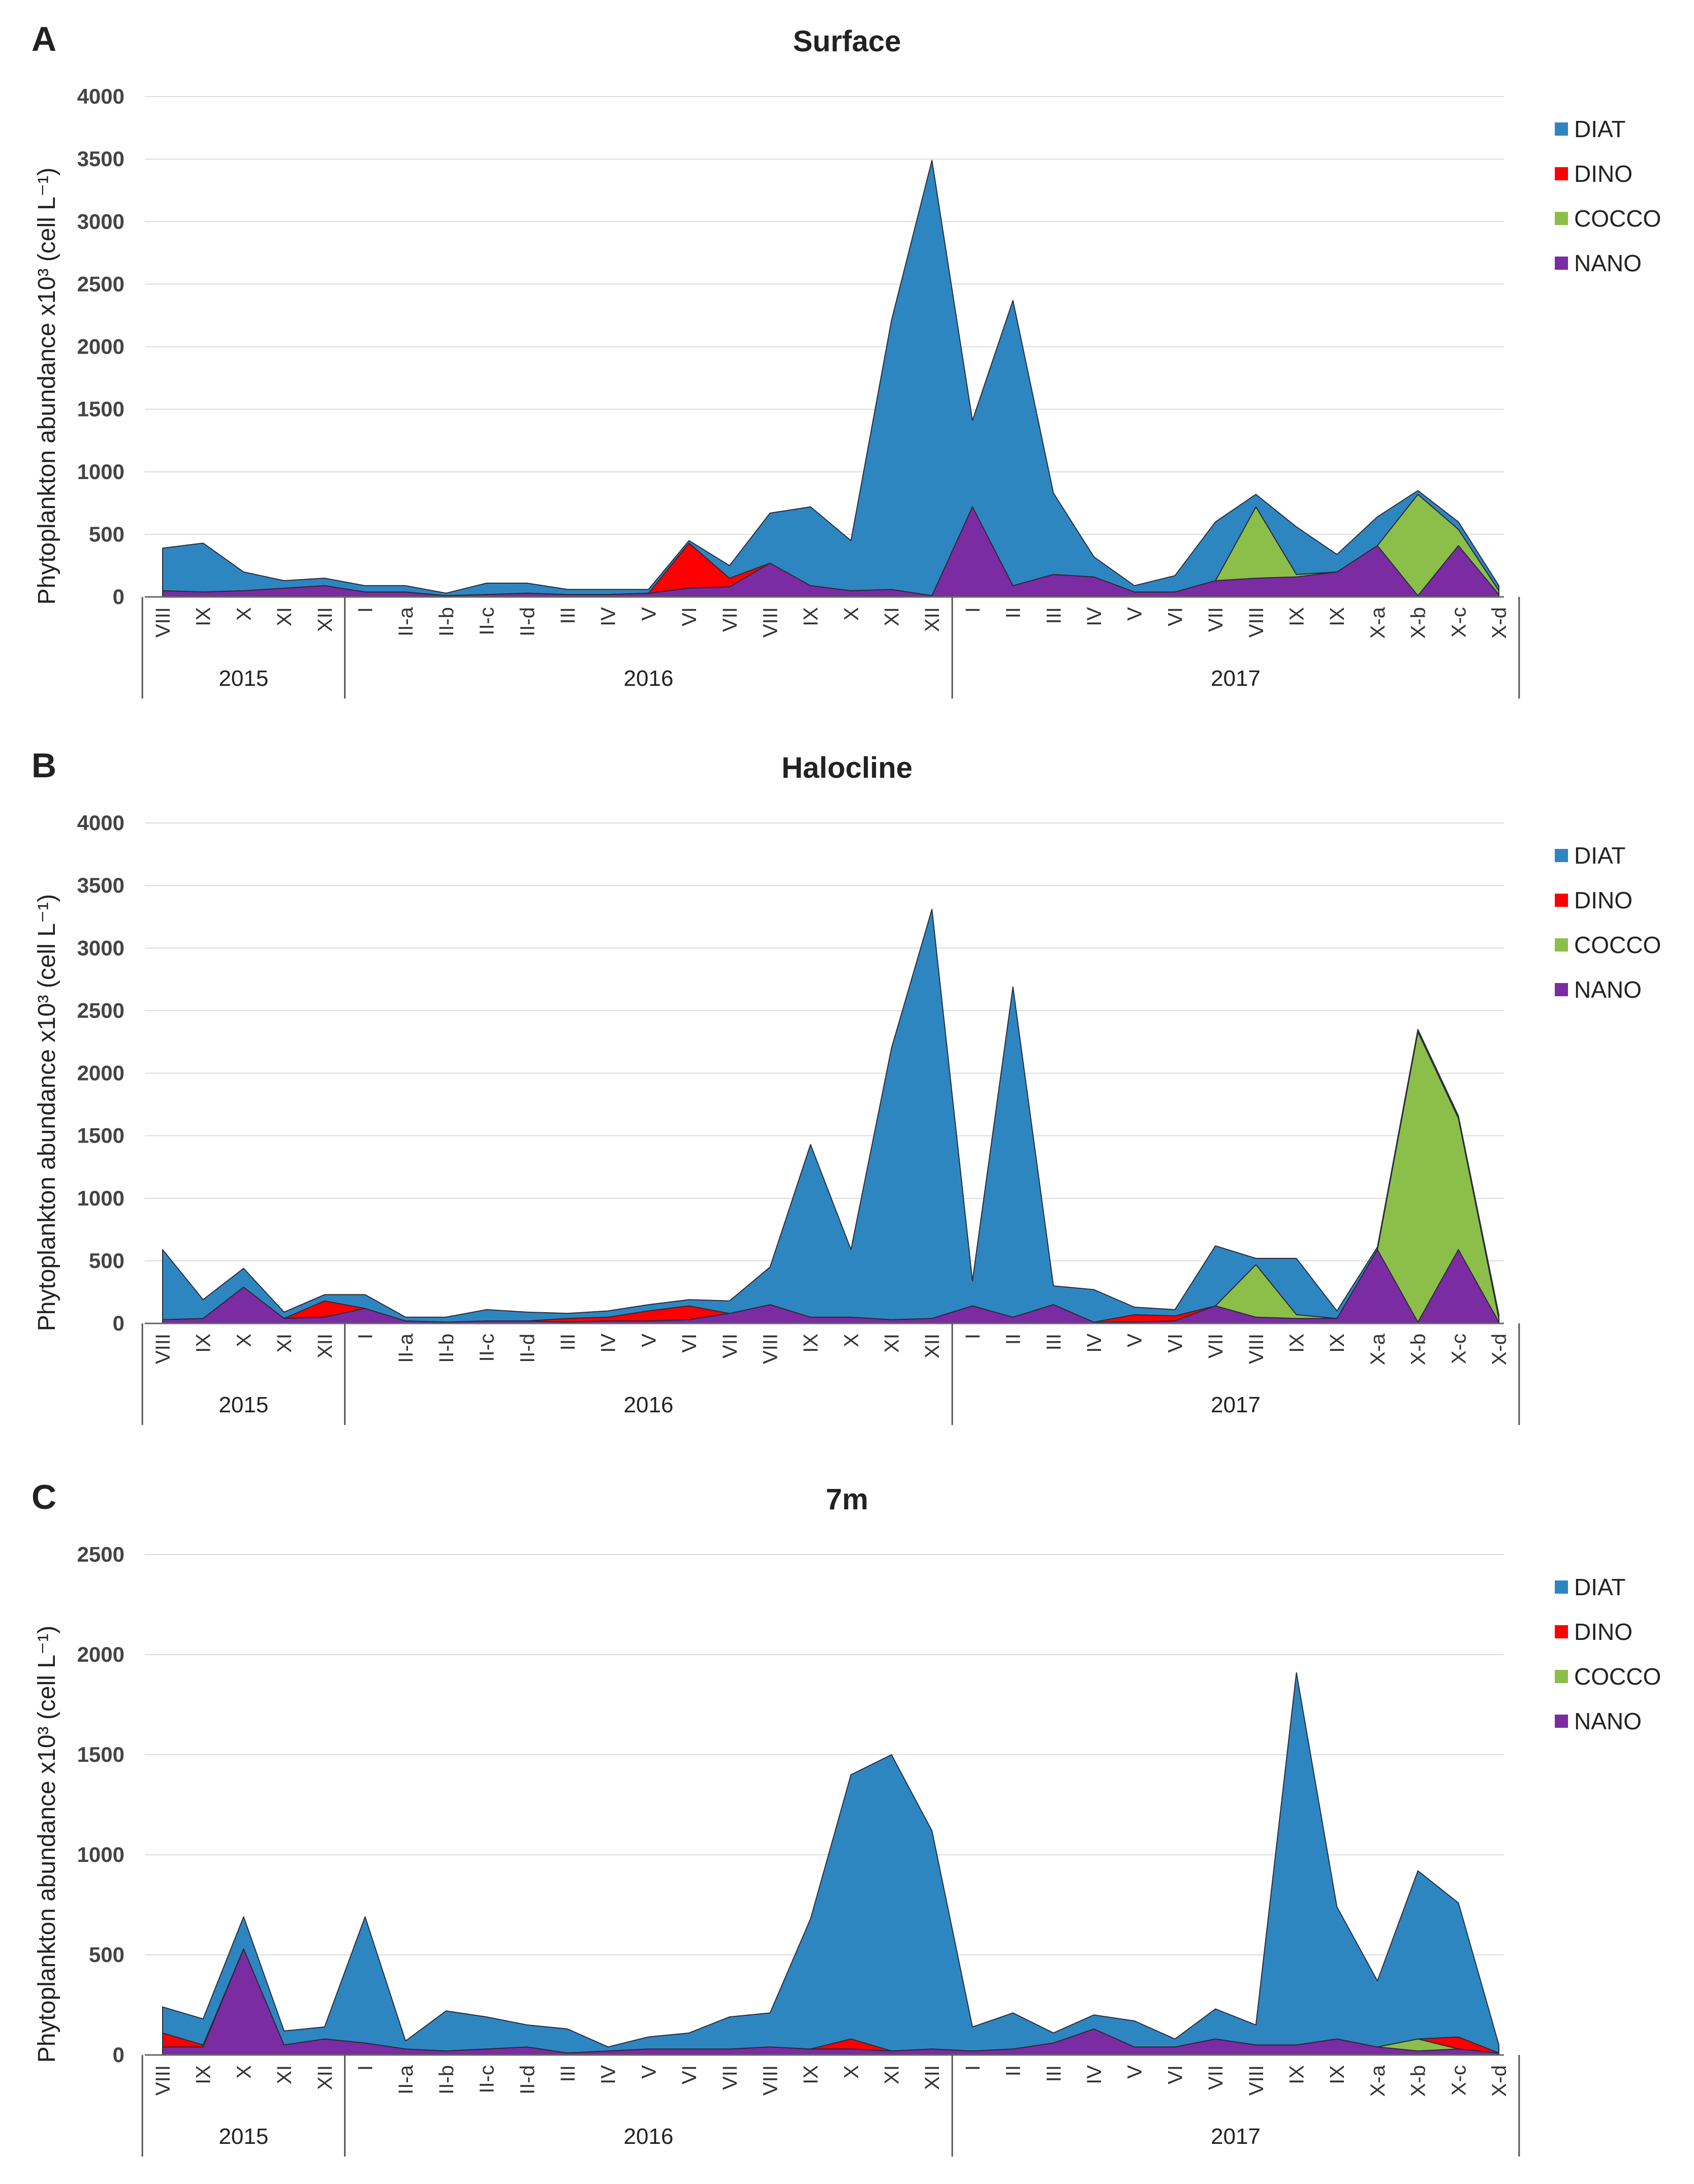 Image resolution: width=1694 pixels, height=2184 pixels. What do you see at coordinates (44, 765) in the screenshot?
I see `panel-letter: B` at bounding box center [44, 765].